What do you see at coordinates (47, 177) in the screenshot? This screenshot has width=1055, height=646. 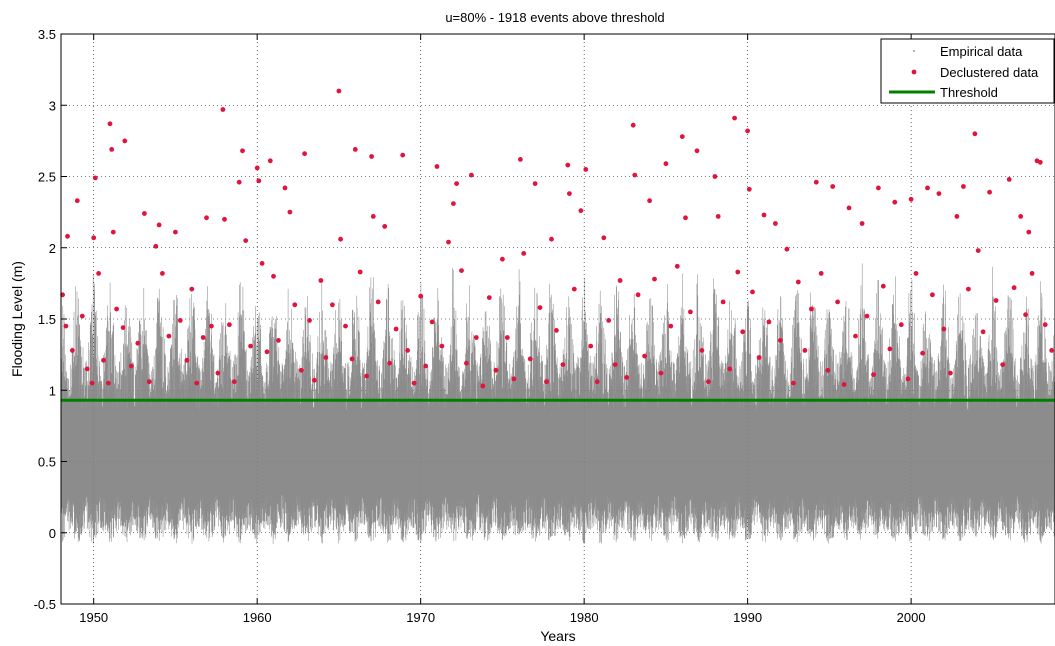 I see `y-tick-label: 2.5` at bounding box center [47, 177].